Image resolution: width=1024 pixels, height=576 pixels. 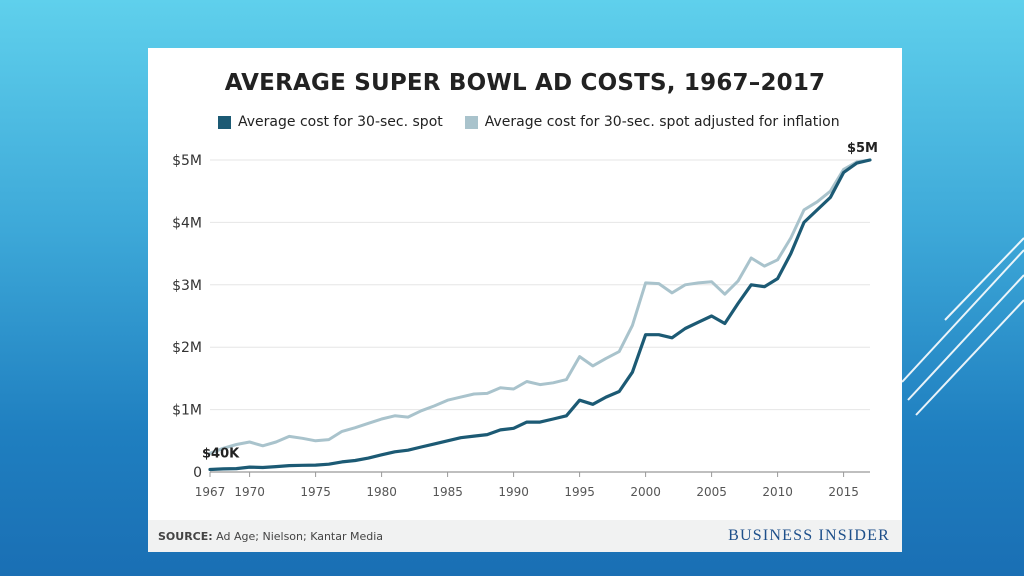 What do you see at coordinates (249, 492) in the screenshot?
I see `x-tick-label: 1970` at bounding box center [249, 492].